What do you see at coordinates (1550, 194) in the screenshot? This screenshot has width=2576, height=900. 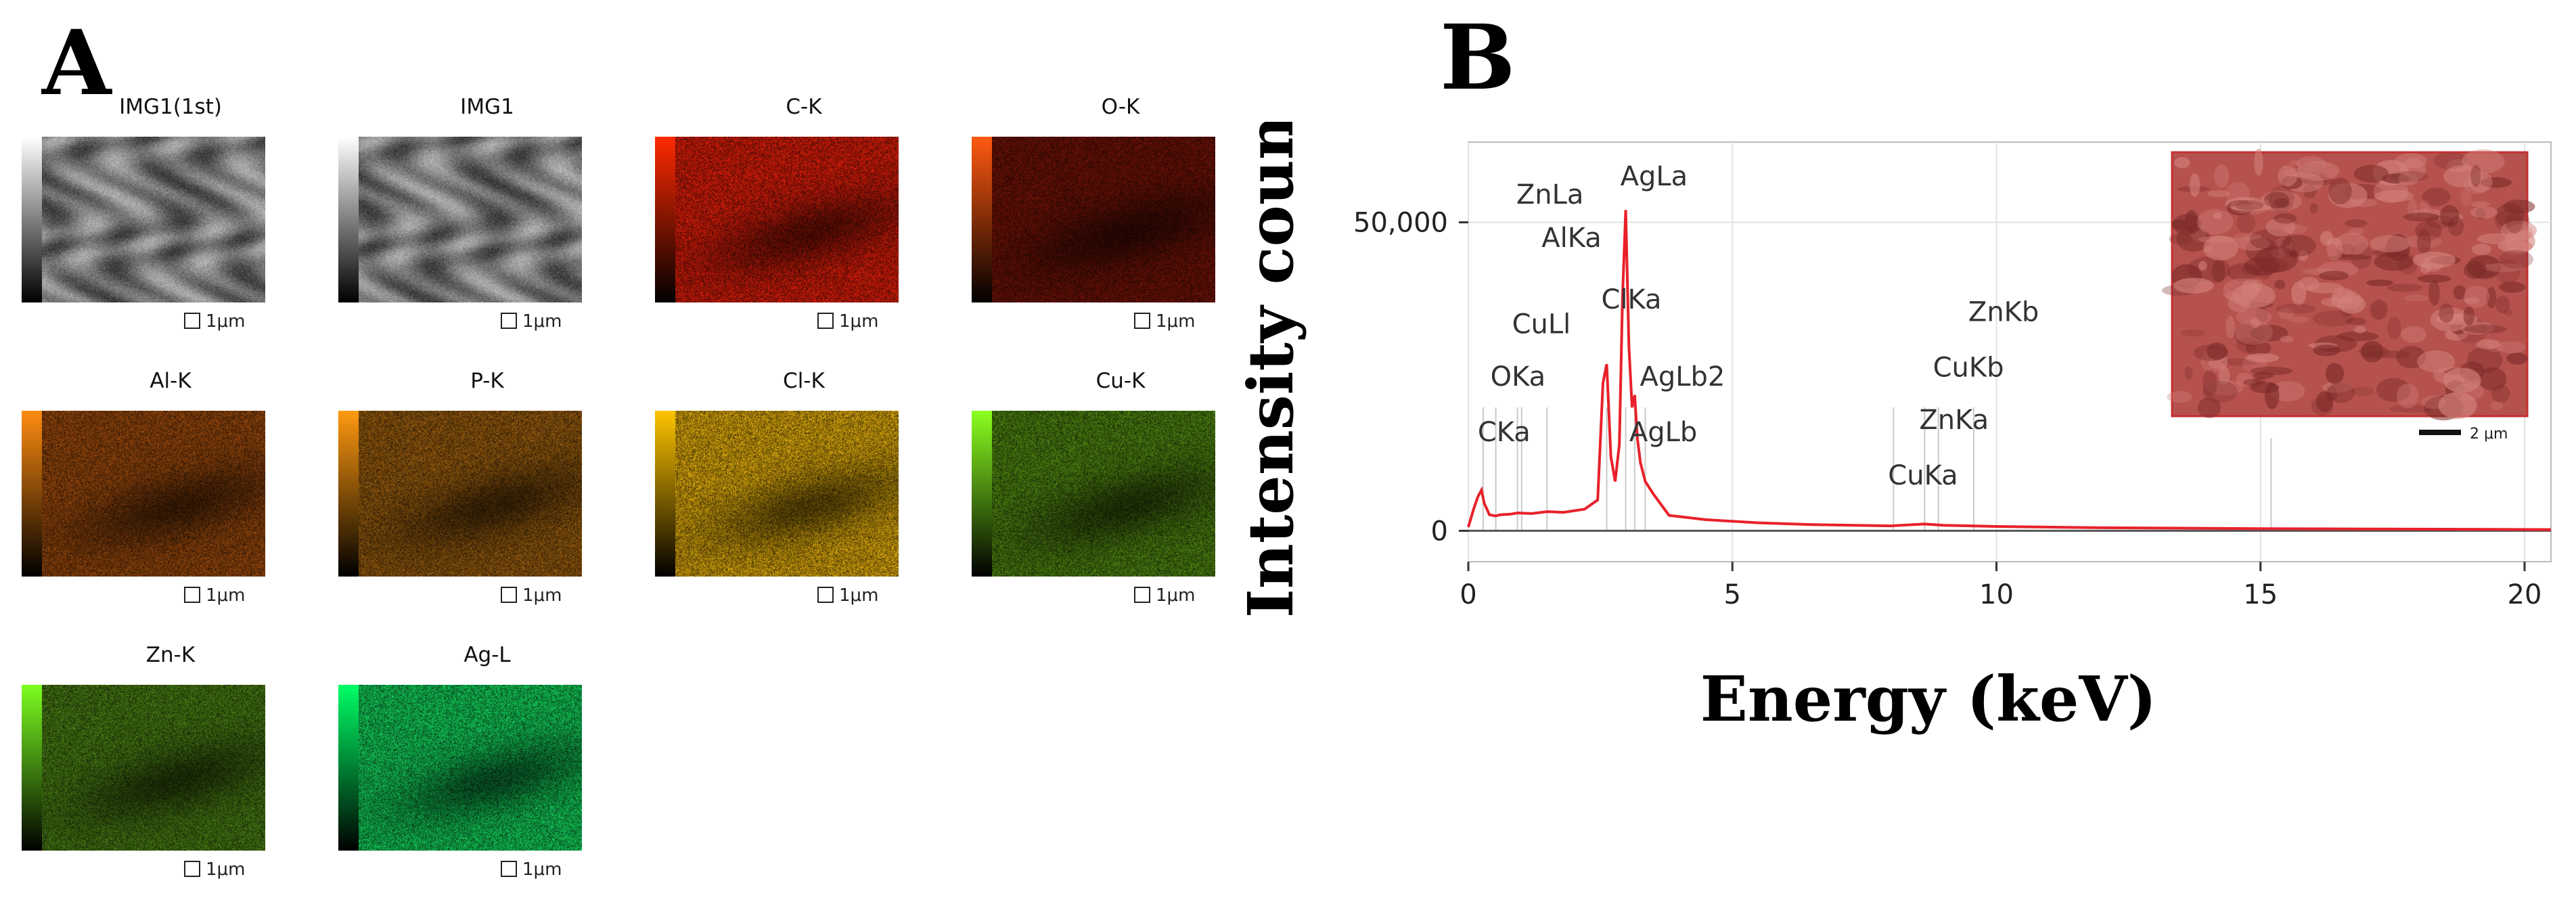 I see `peak-label: ZnLa` at bounding box center [1550, 194].